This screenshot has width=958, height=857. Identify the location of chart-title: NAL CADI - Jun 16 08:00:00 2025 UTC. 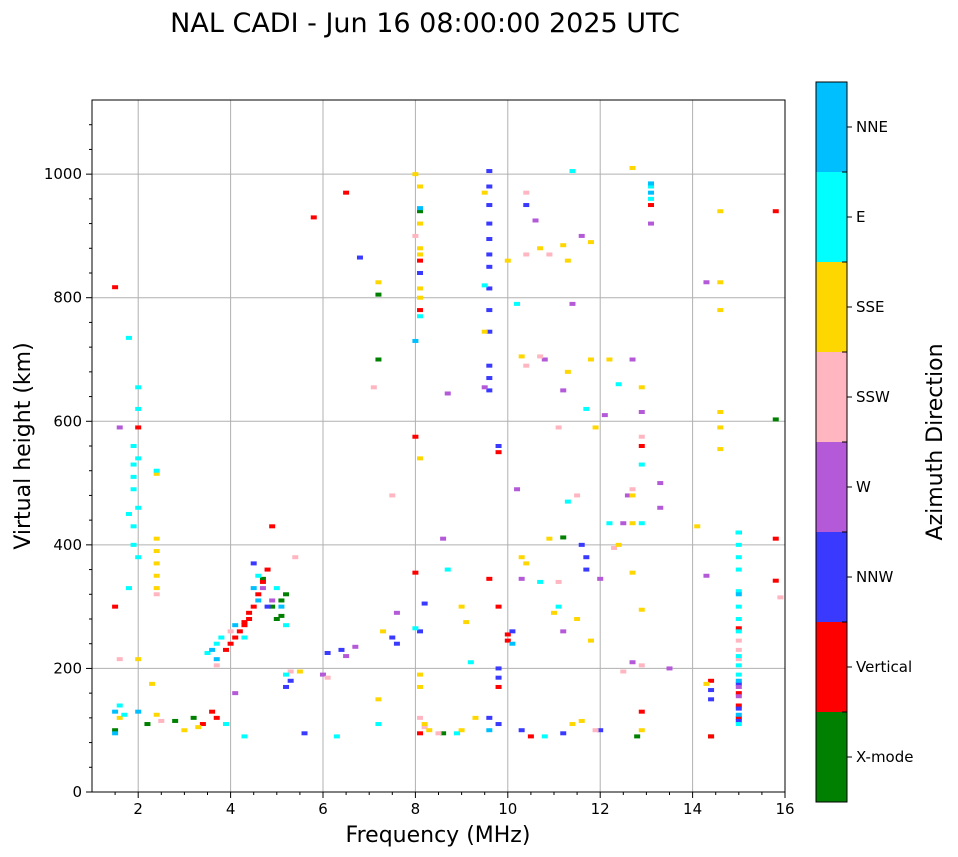
(425, 23).